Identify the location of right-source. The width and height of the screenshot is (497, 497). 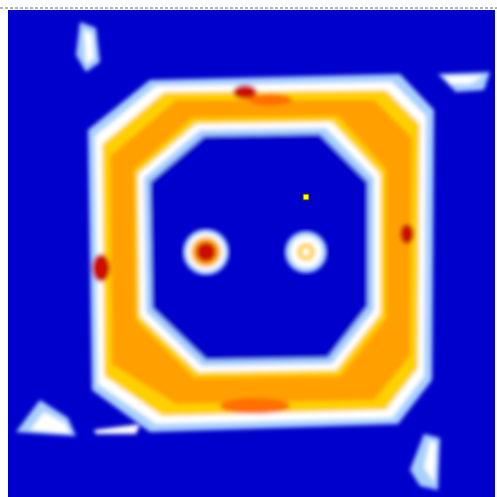
(306, 252).